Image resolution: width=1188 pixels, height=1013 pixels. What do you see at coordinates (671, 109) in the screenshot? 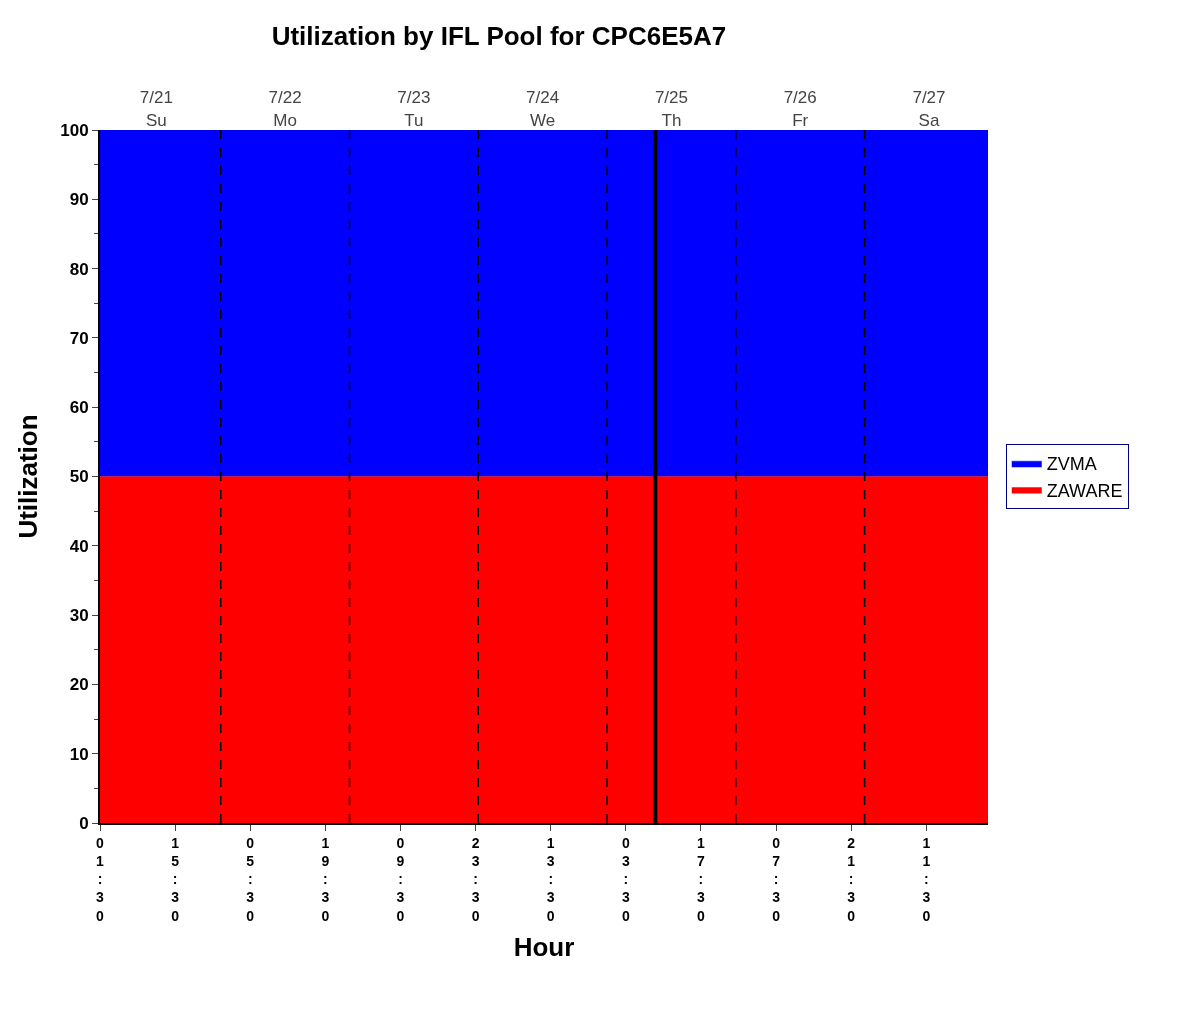
I see `x2-tick-label: 7/25 Th` at bounding box center [671, 109].